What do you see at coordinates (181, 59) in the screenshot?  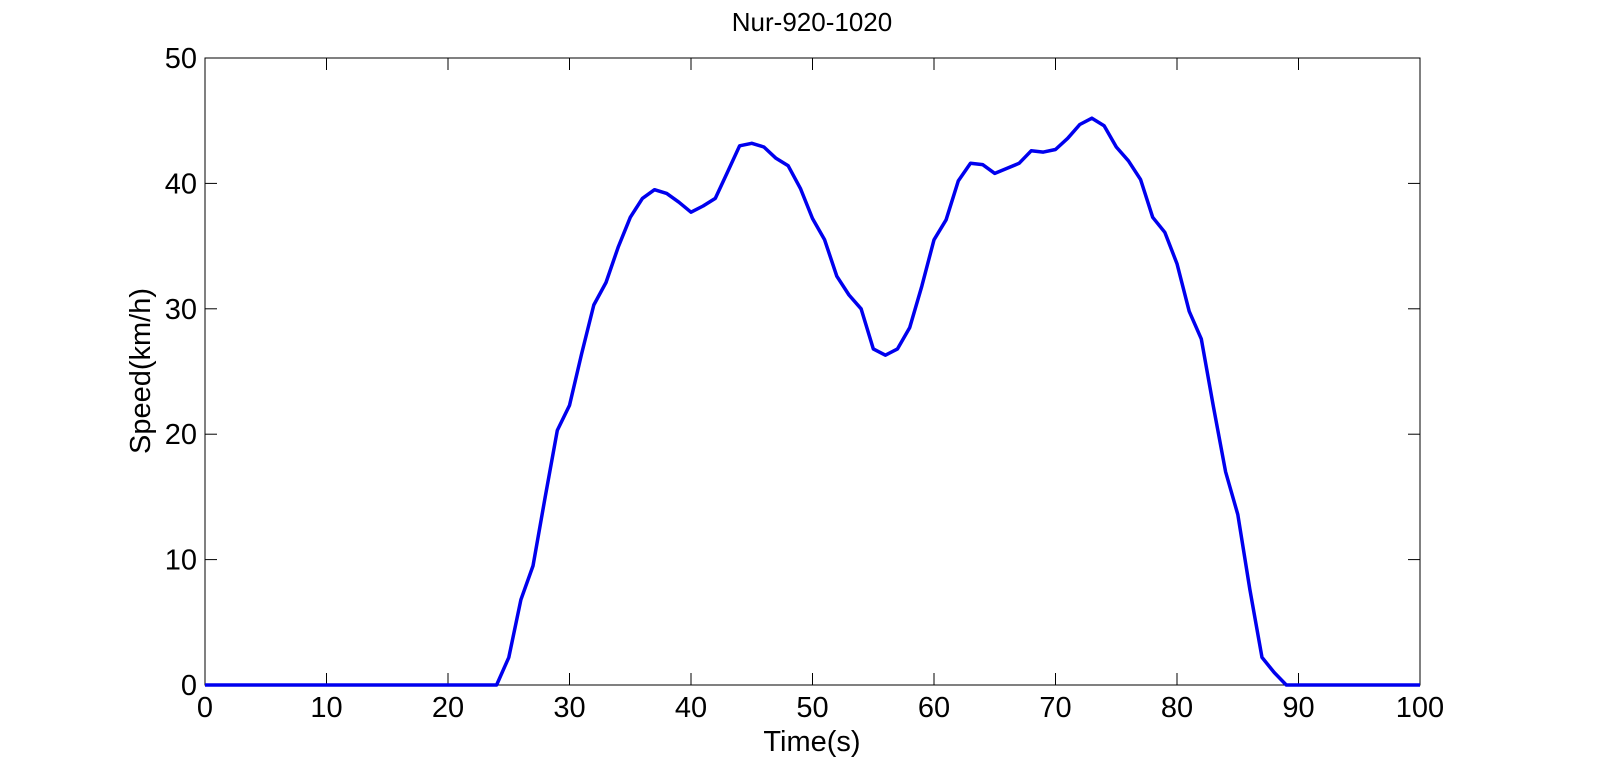 I see `y-tick-label: 50` at bounding box center [181, 59].